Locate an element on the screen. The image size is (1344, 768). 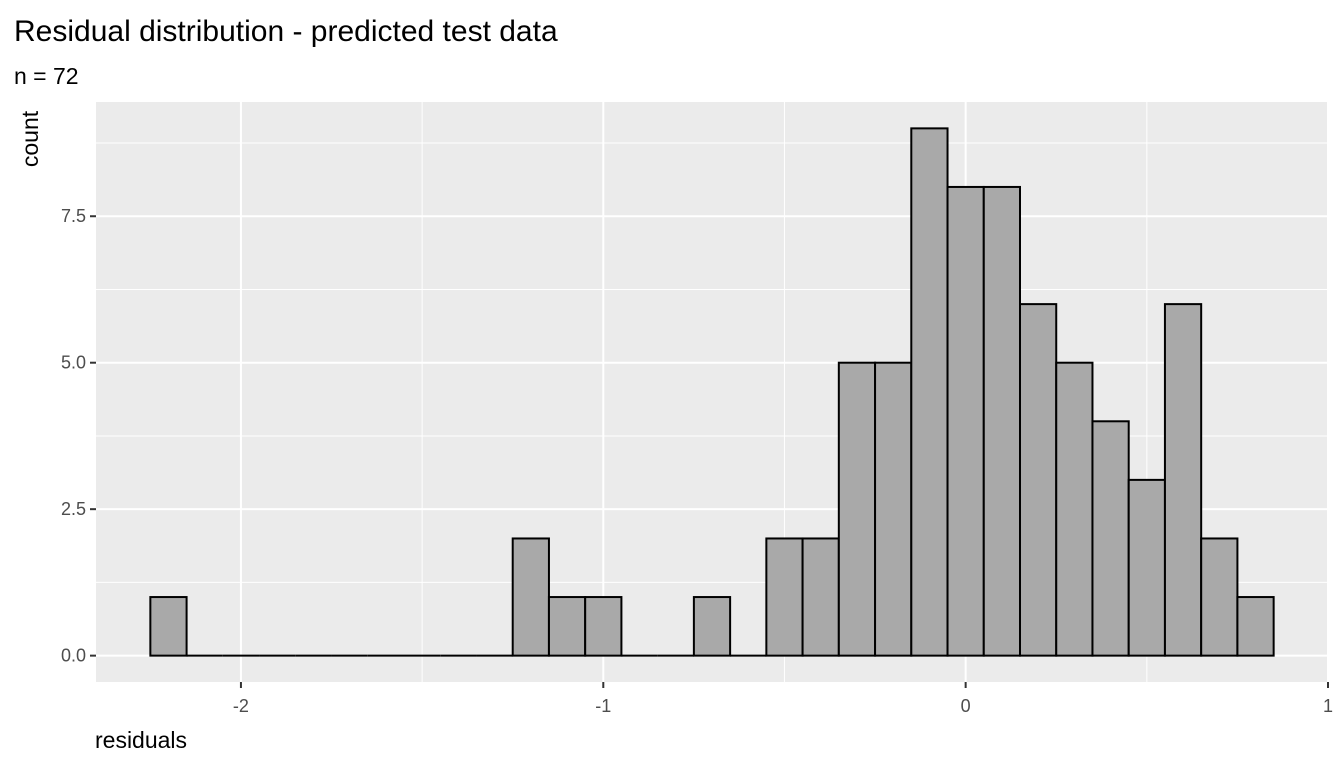
x-tick-label: 0 is located at coordinates (966, 706).